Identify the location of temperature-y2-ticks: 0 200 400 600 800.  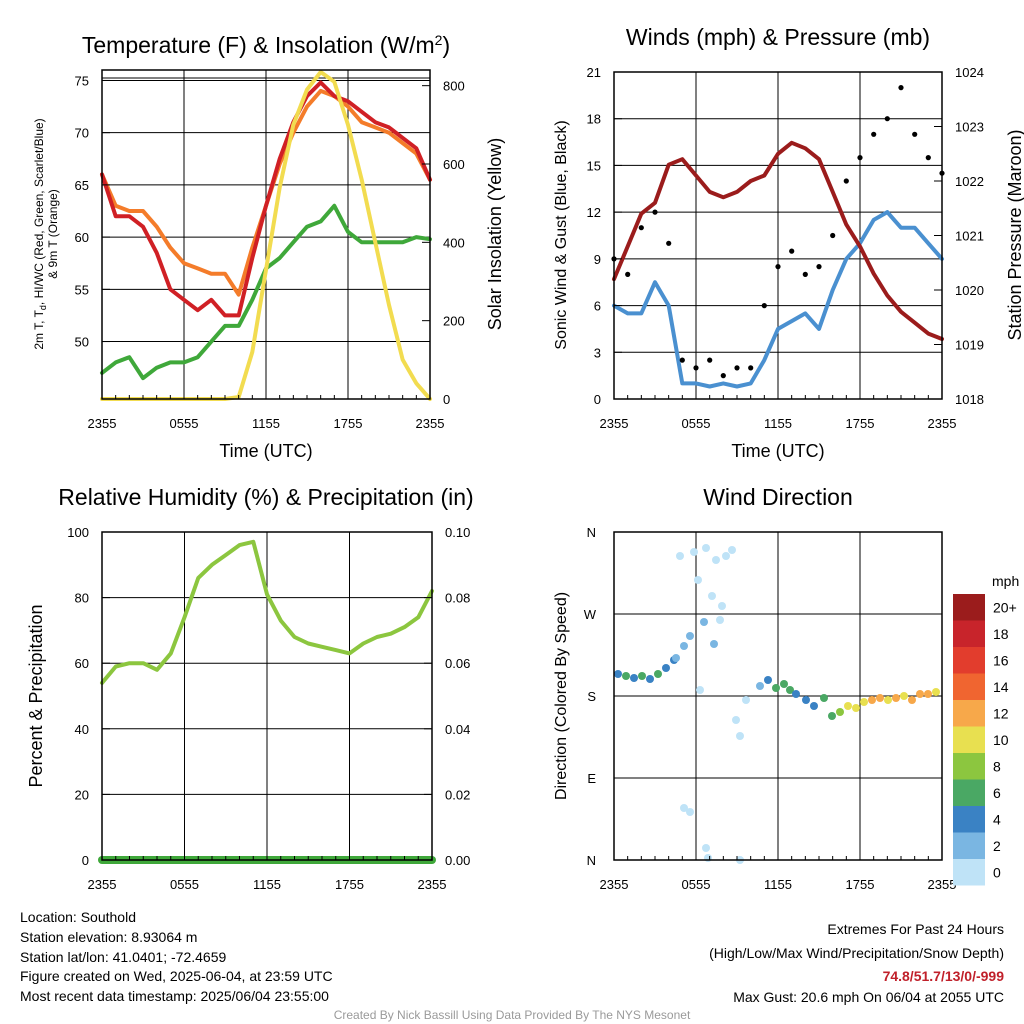
(443, 243).